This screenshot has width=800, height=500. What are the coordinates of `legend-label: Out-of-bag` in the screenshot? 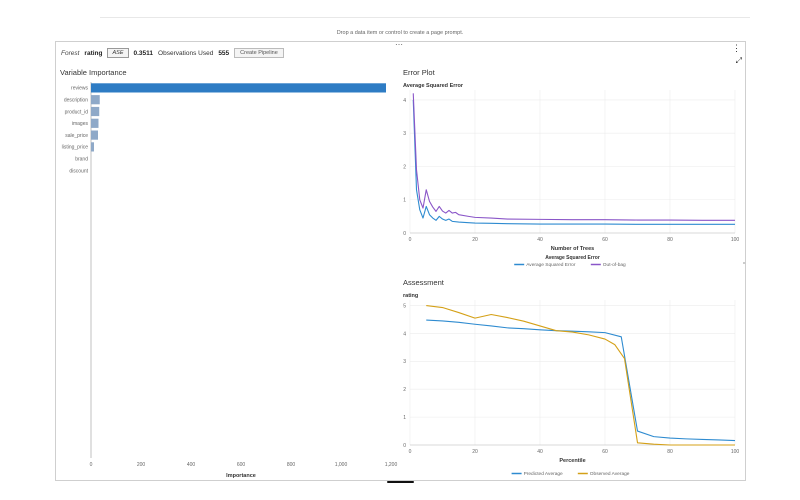 It's located at (614, 265).